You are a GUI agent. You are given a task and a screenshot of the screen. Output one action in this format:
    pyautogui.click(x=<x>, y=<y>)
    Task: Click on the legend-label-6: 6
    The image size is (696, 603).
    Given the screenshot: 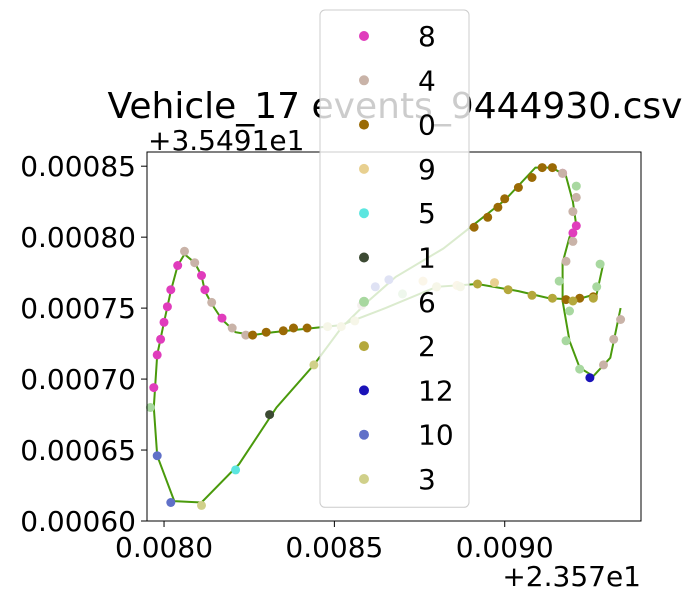 What is the action you would take?
    pyautogui.click(x=427, y=302)
    